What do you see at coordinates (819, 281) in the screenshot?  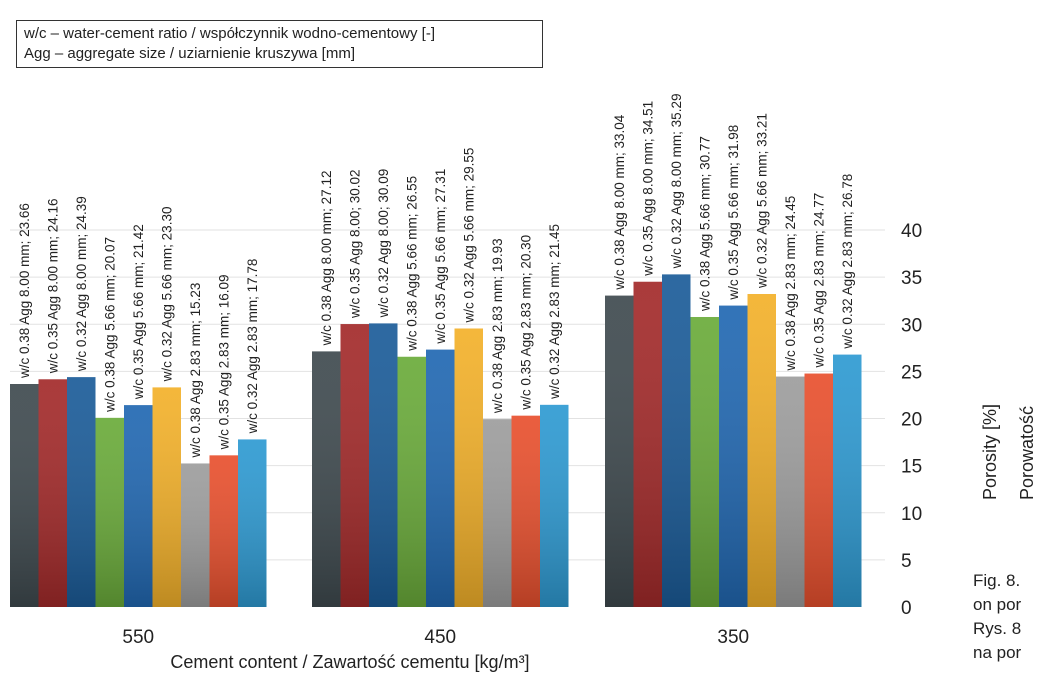 I see `bar-data-label: w/c 0.35 Agg 2.83 mm; 24.77` at bounding box center [819, 281].